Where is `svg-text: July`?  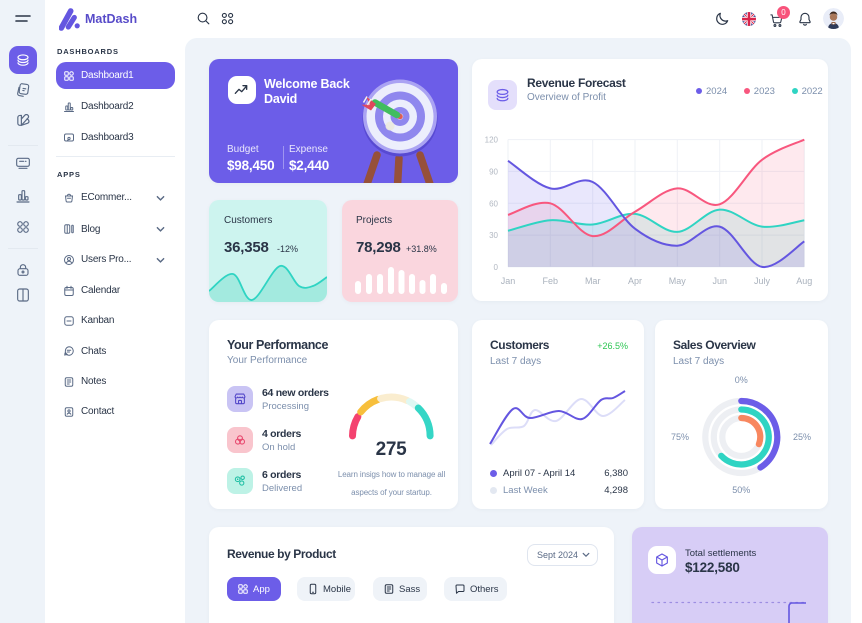
svg-text: July is located at coordinates (762, 281).